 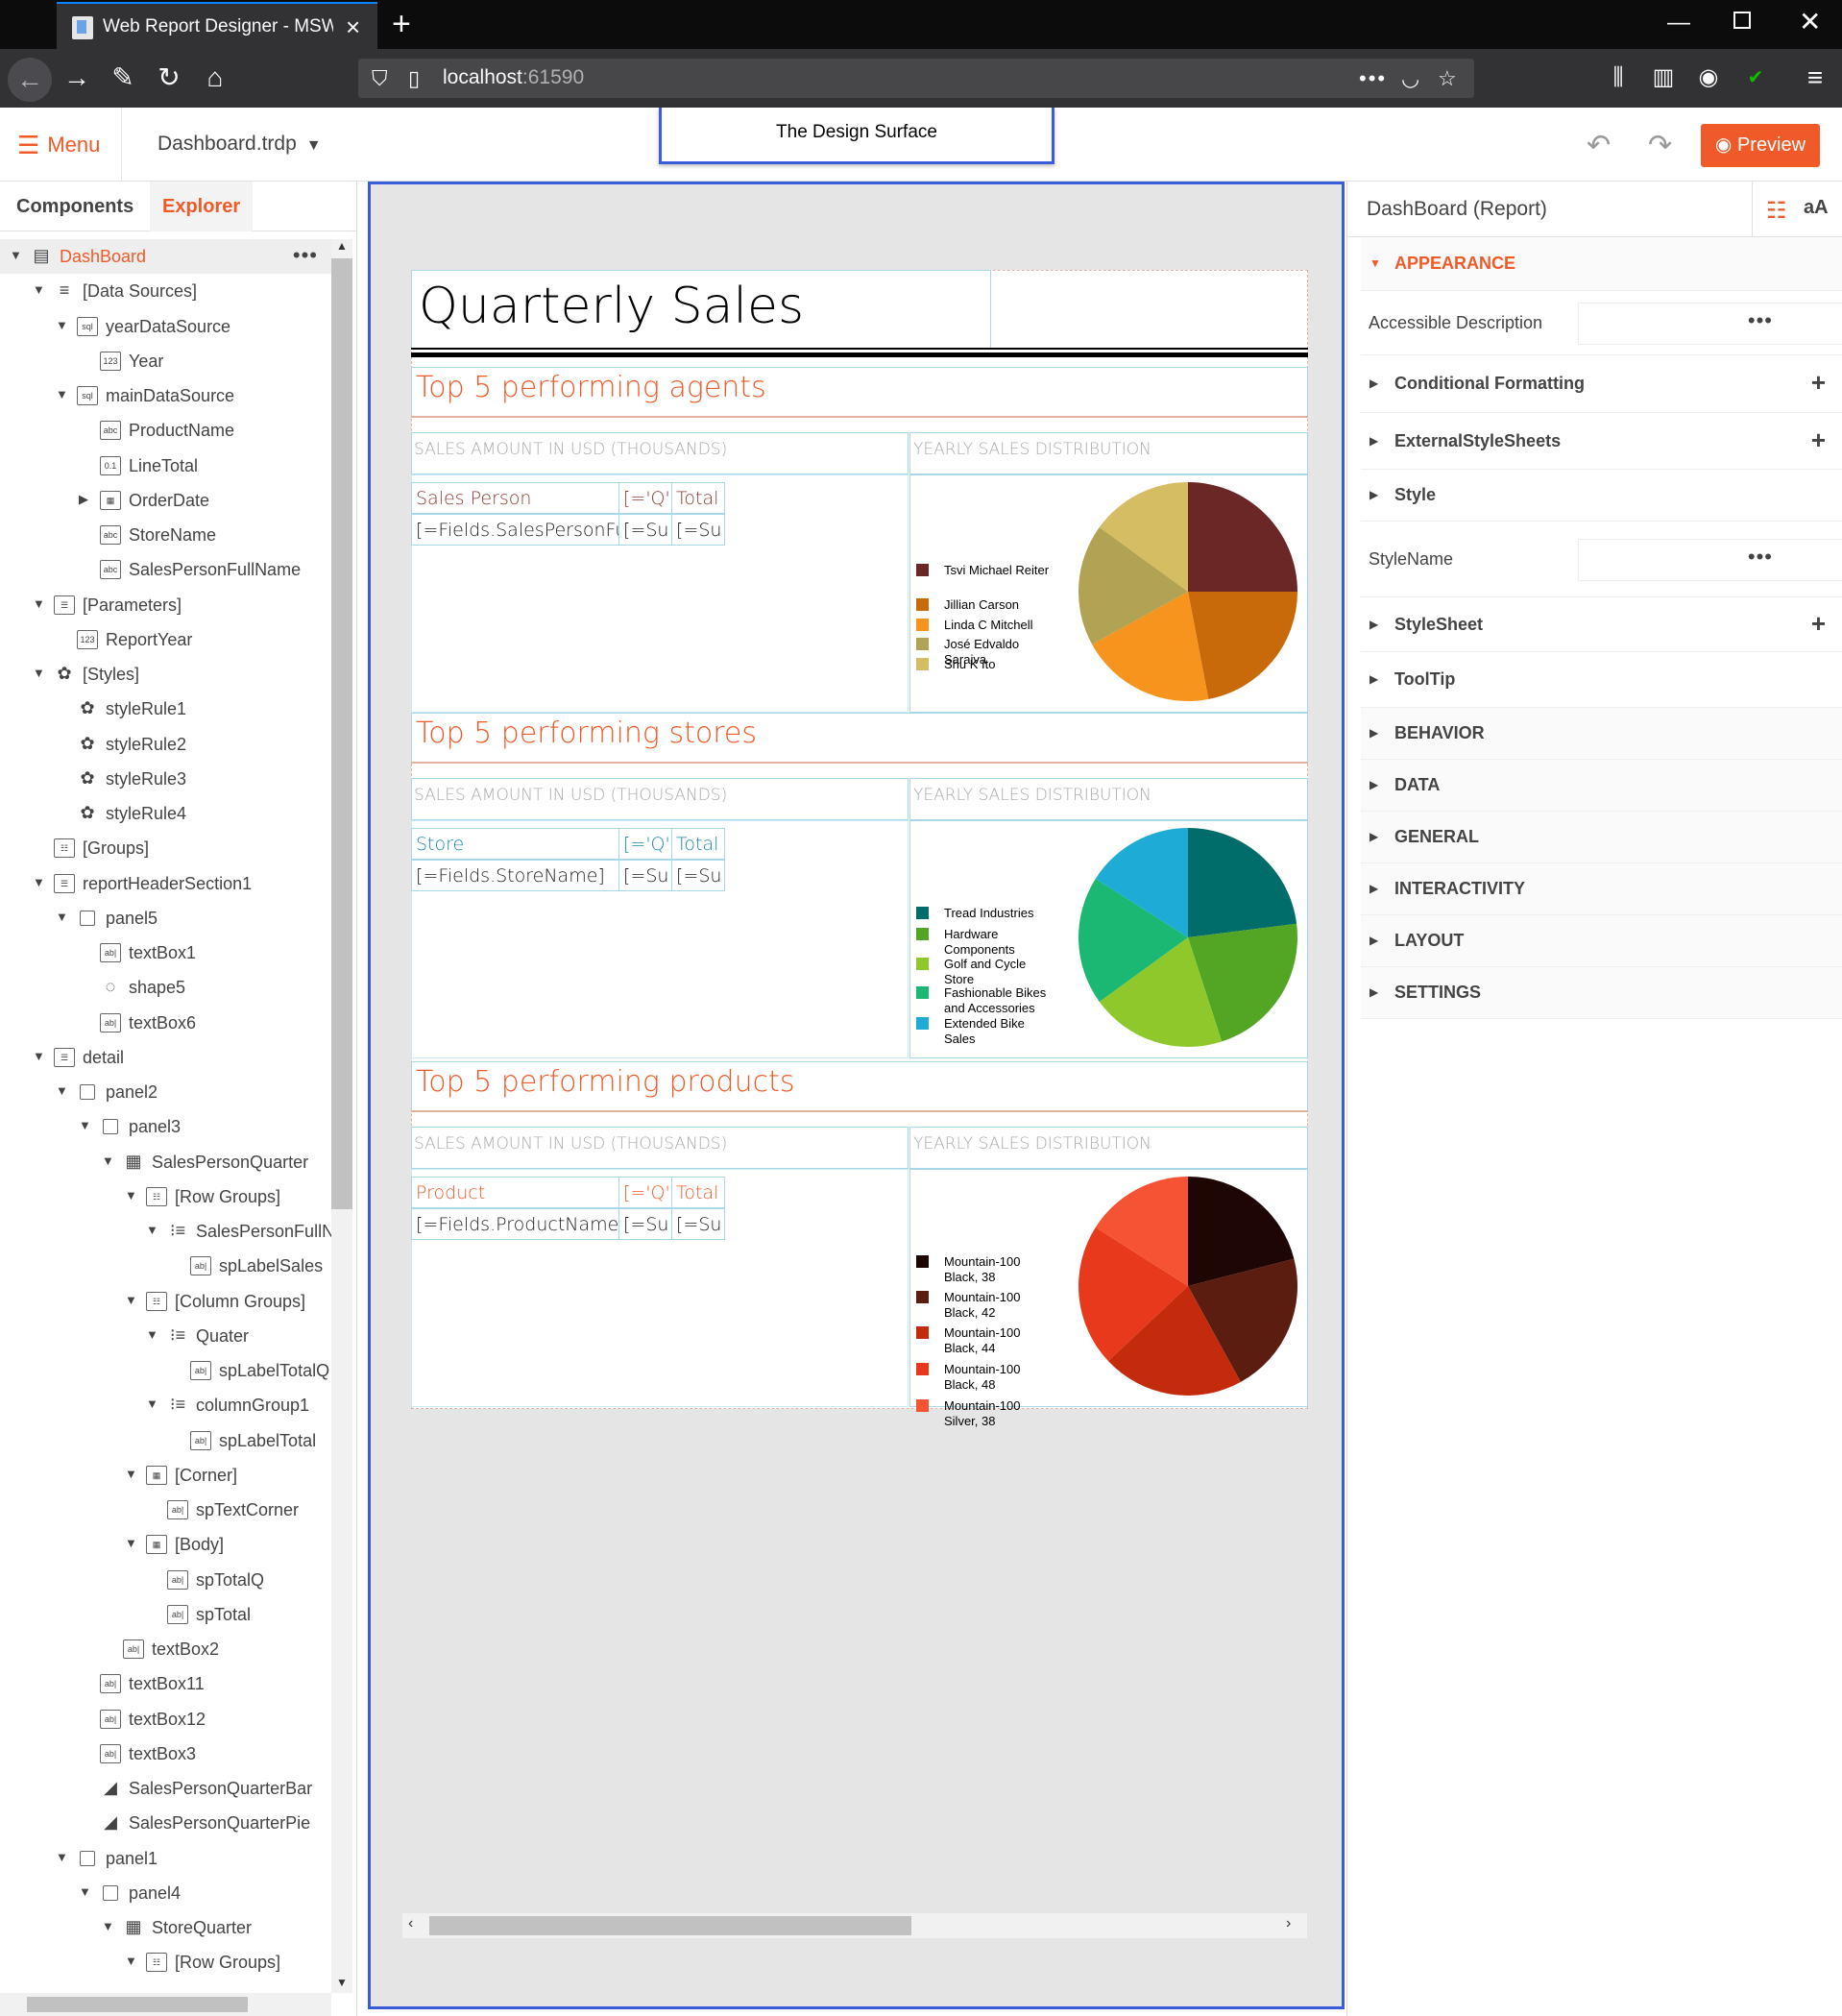 I want to click on property-row: ▶ StyleSheet +, so click(x=1602, y=624).